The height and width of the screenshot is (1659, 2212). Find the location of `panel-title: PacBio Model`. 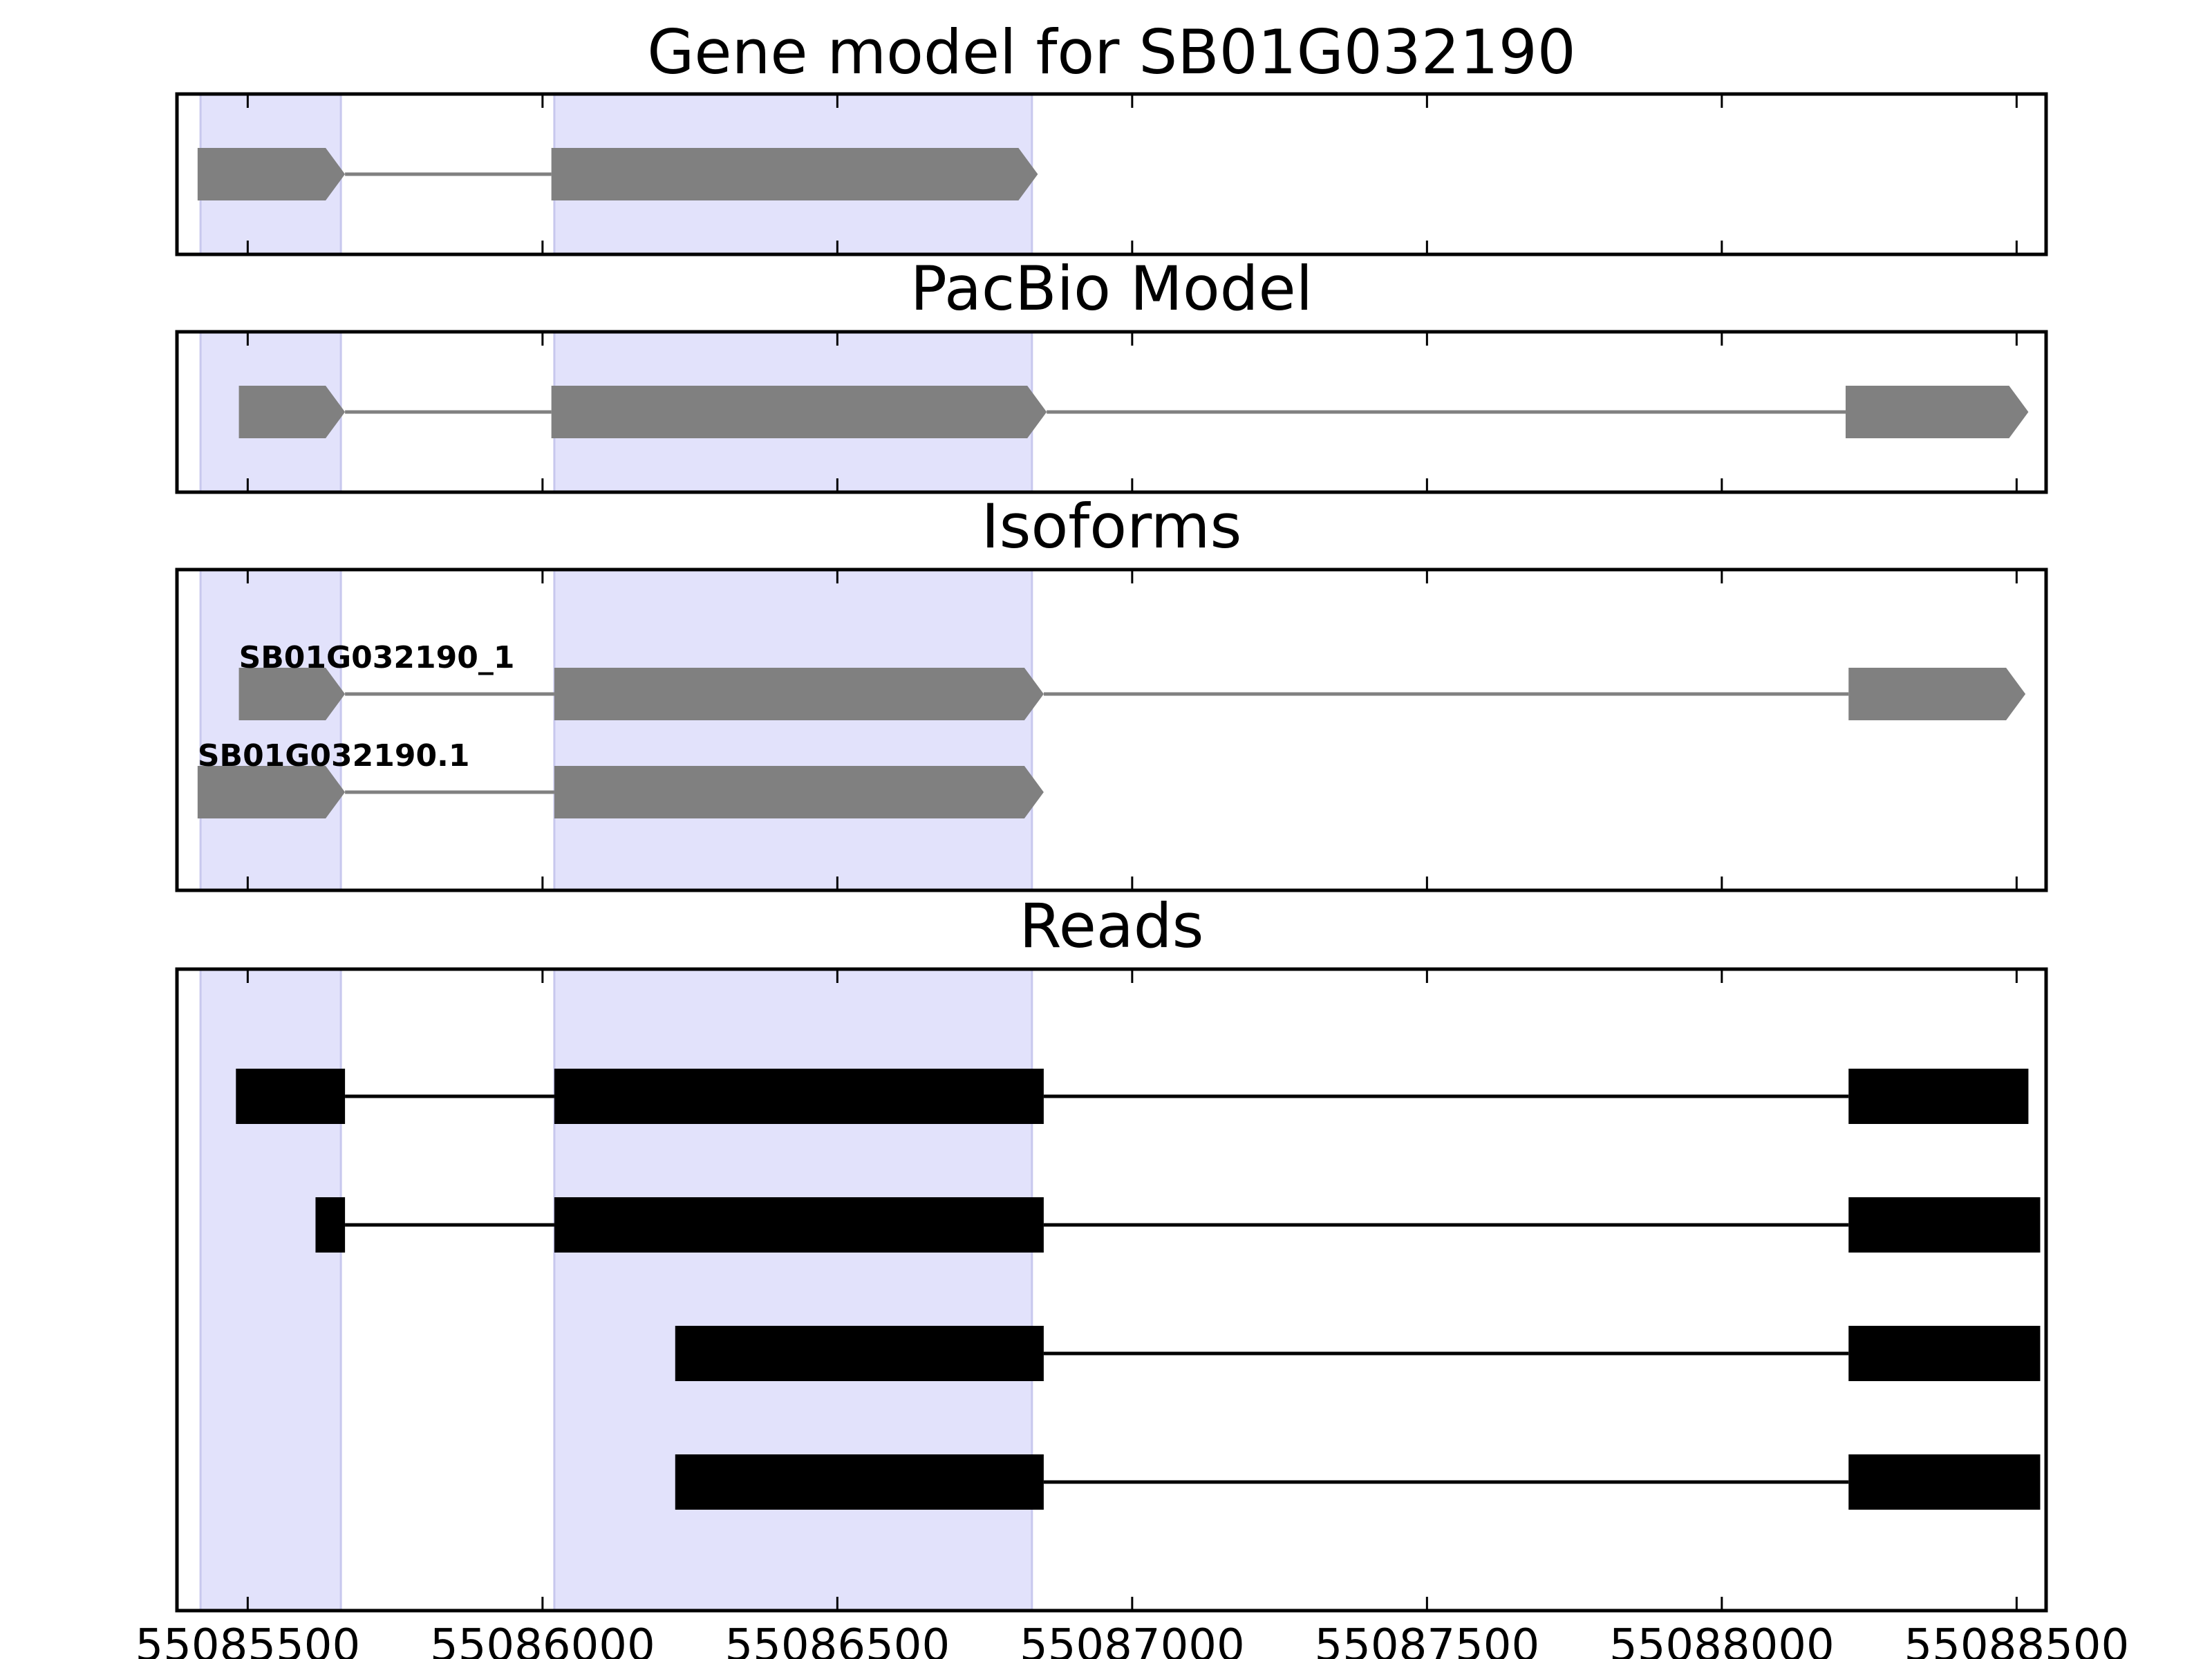

panel-title: PacBio Model is located at coordinates (1111, 289).